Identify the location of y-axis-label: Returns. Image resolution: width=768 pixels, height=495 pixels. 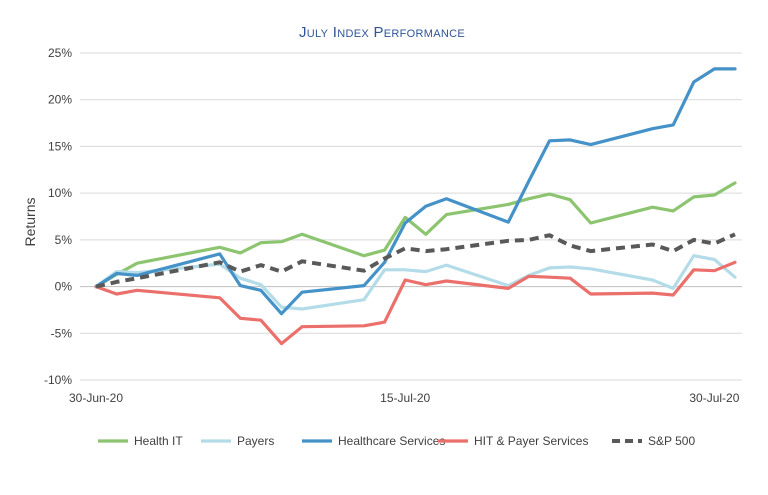
(30, 221).